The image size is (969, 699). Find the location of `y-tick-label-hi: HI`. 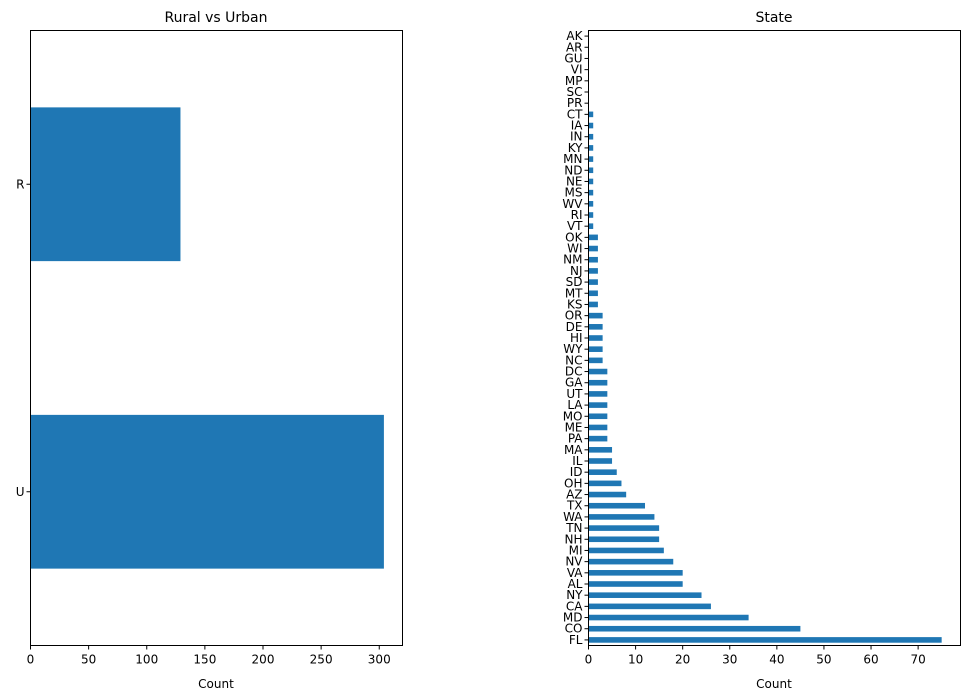

y-tick-label-hi: HI is located at coordinates (576, 338).